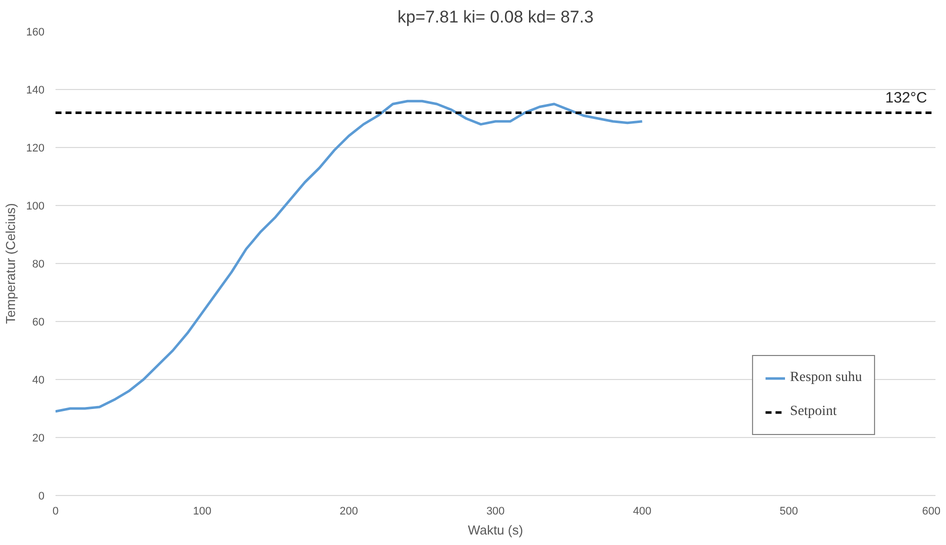 The width and height of the screenshot is (946, 545). What do you see at coordinates (38, 264) in the screenshot?
I see `y-tick-label: 80` at bounding box center [38, 264].